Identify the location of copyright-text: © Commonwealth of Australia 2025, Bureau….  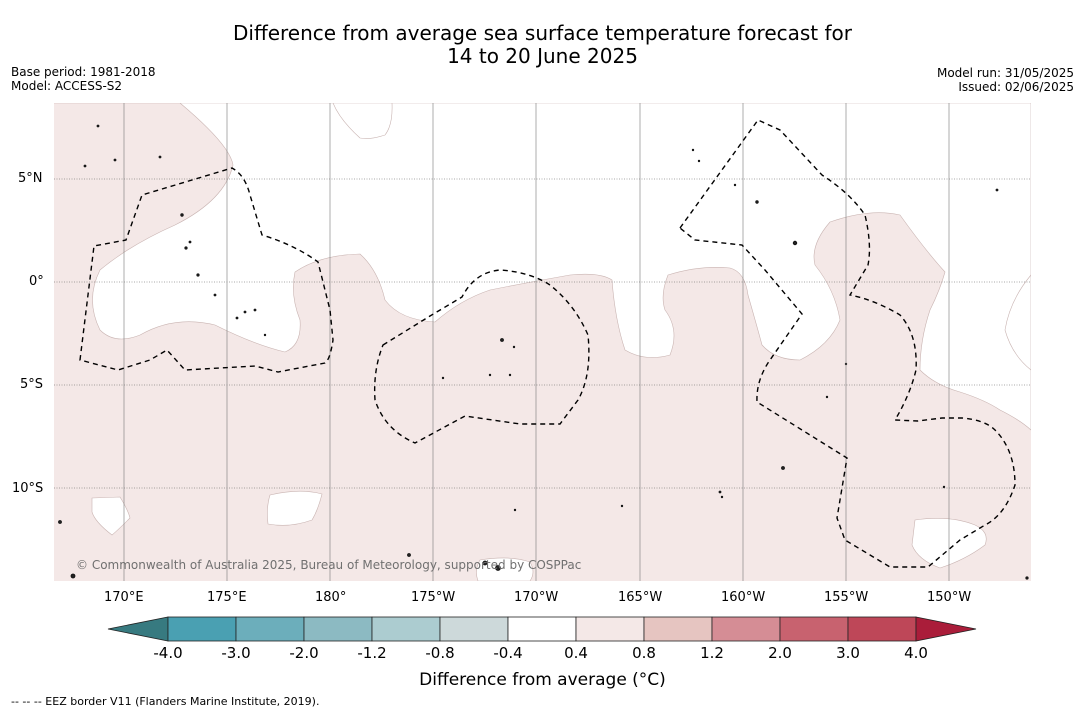
(329, 565).